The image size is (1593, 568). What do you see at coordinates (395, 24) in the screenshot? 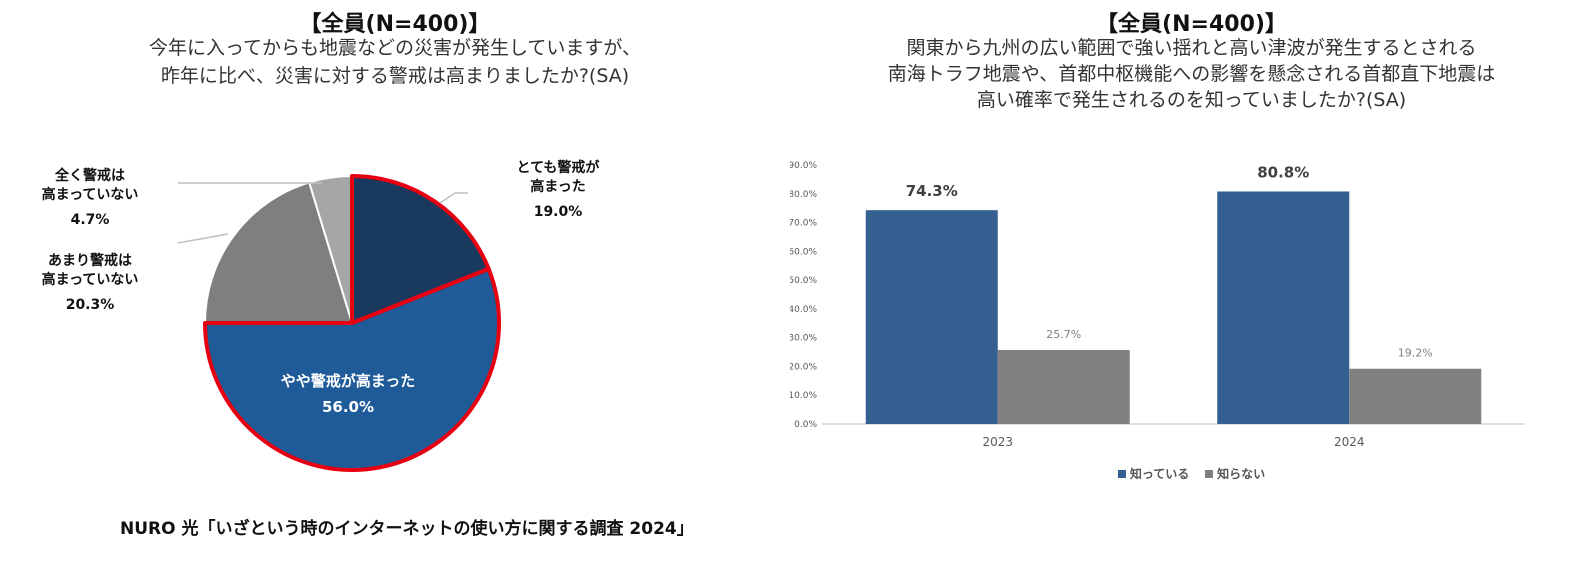
I see `pie-header: 【全員(N=400)】` at bounding box center [395, 24].